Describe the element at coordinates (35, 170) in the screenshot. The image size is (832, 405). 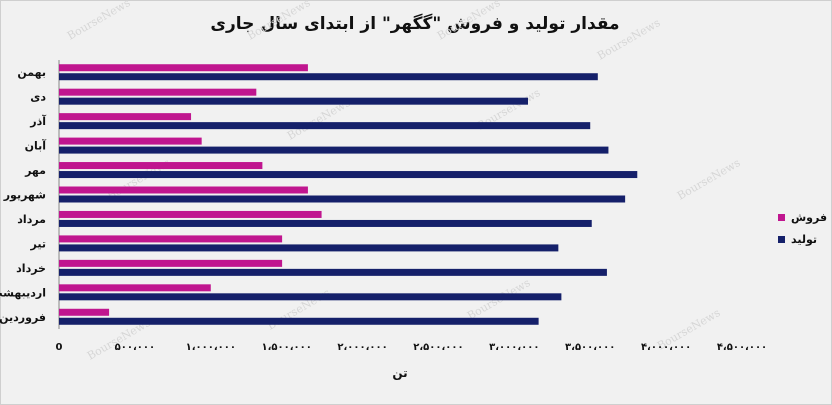
I see `category-label: مهر` at that location.